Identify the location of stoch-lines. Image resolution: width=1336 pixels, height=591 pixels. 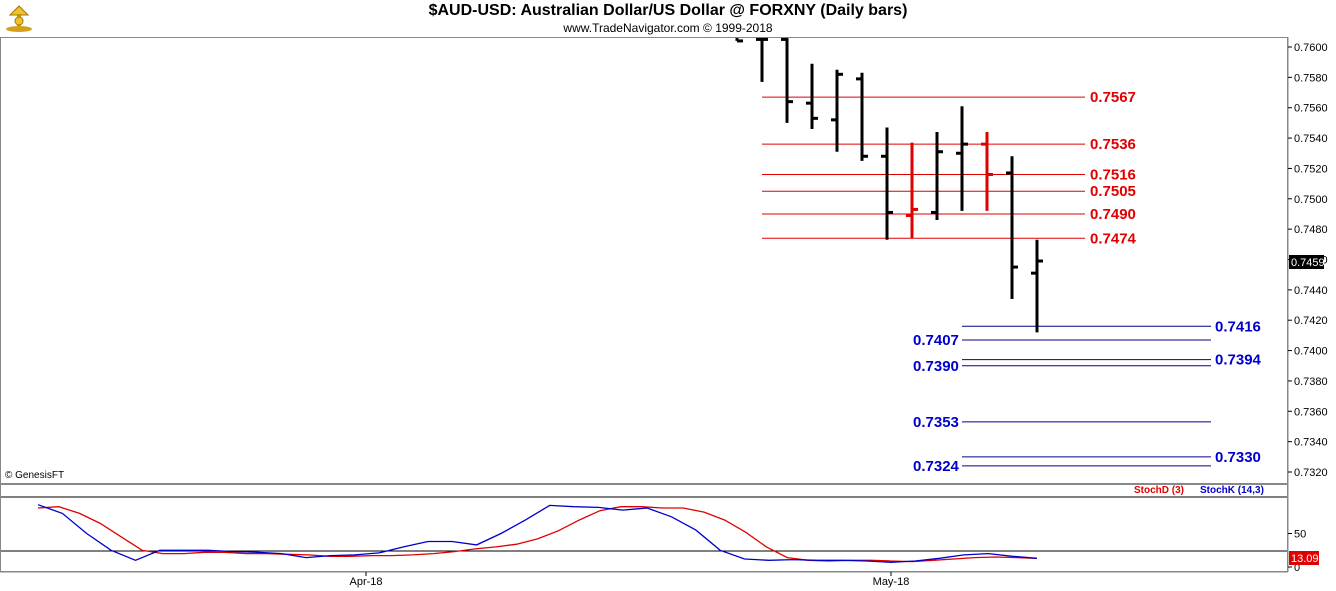
(537, 533).